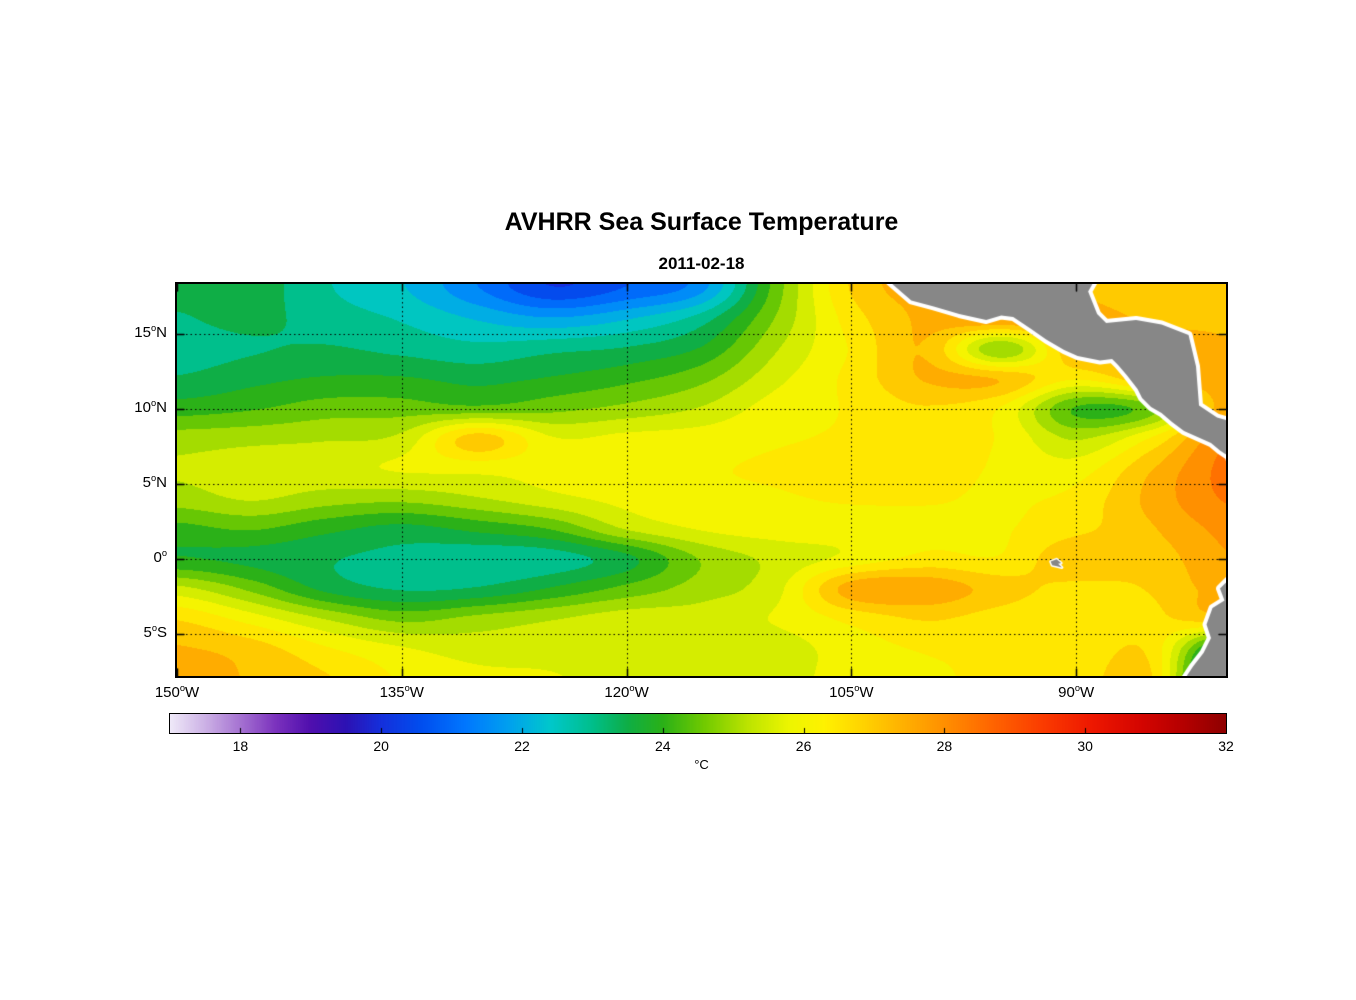 Image resolution: width=1356 pixels, height=1000 pixels. Describe the element at coordinates (1085, 746) in the screenshot. I see `colorbar-tick-label: 30` at that location.